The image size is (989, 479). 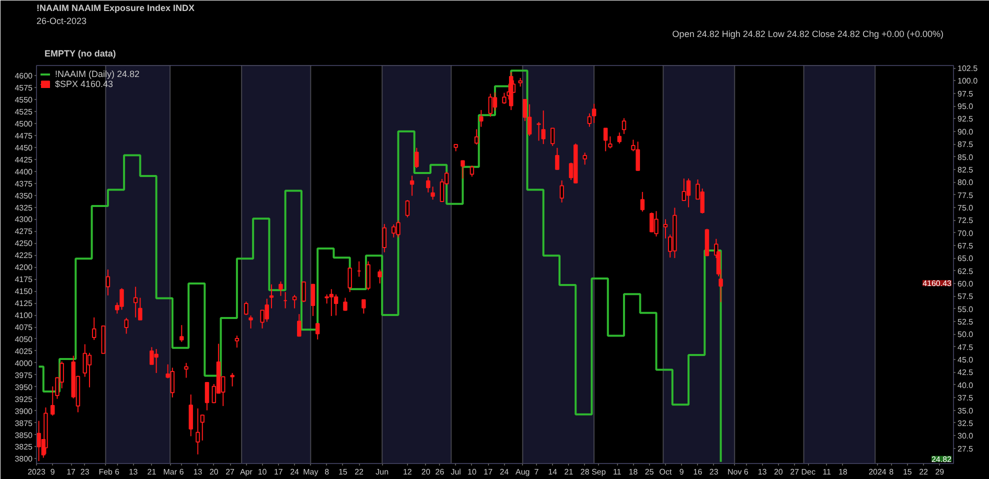 I want to click on x-tick-label: 12, so click(x=407, y=472).